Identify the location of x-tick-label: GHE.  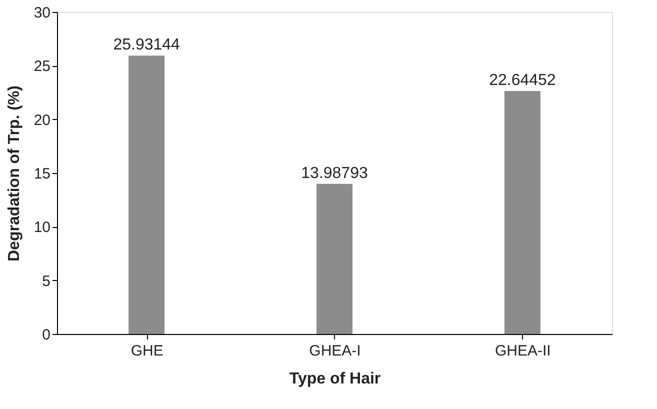
(147, 351).